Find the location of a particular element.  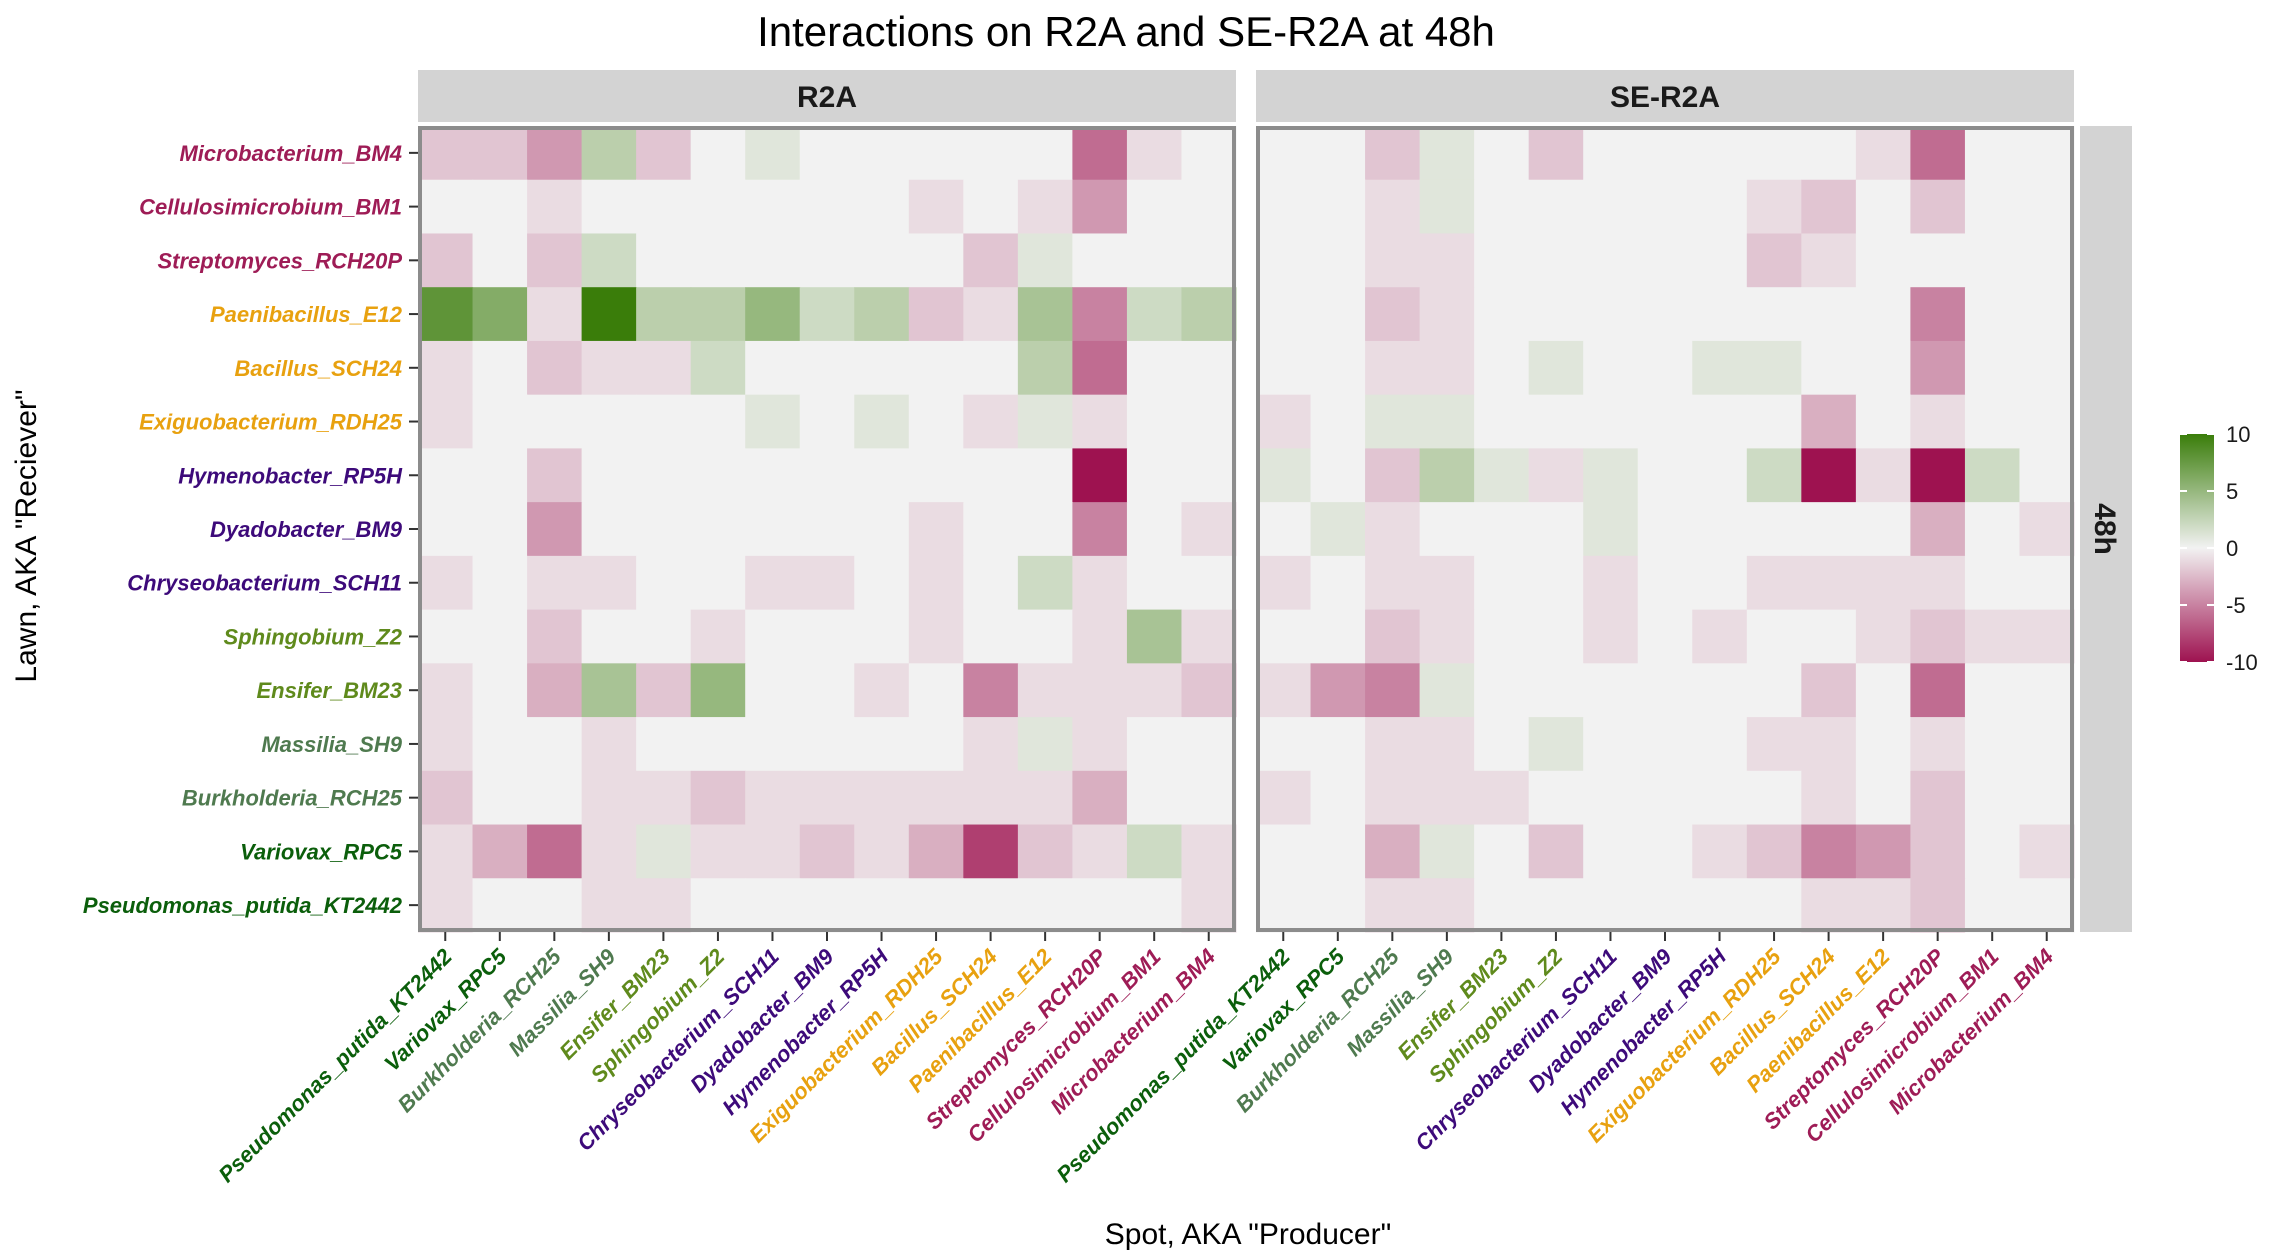

row-strip-label: 48h is located at coordinates (2104, 529).